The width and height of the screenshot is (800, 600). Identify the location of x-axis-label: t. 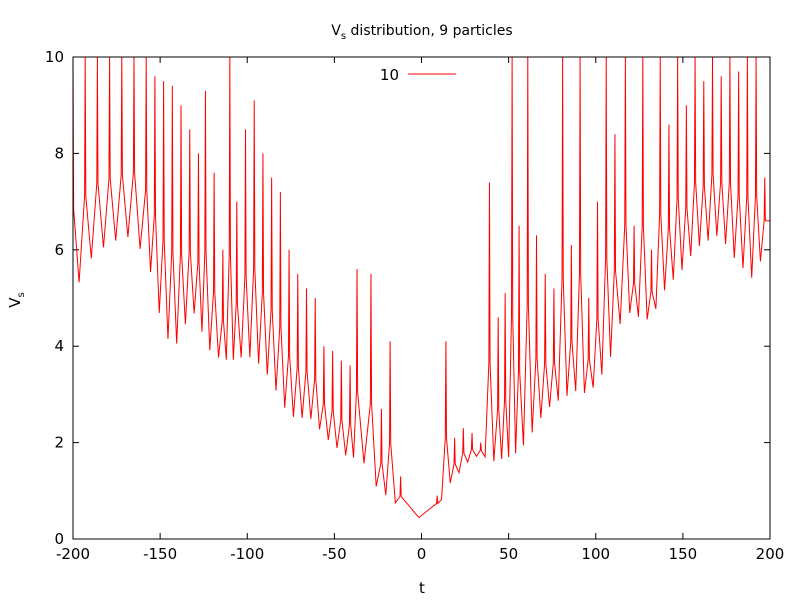
(422, 588).